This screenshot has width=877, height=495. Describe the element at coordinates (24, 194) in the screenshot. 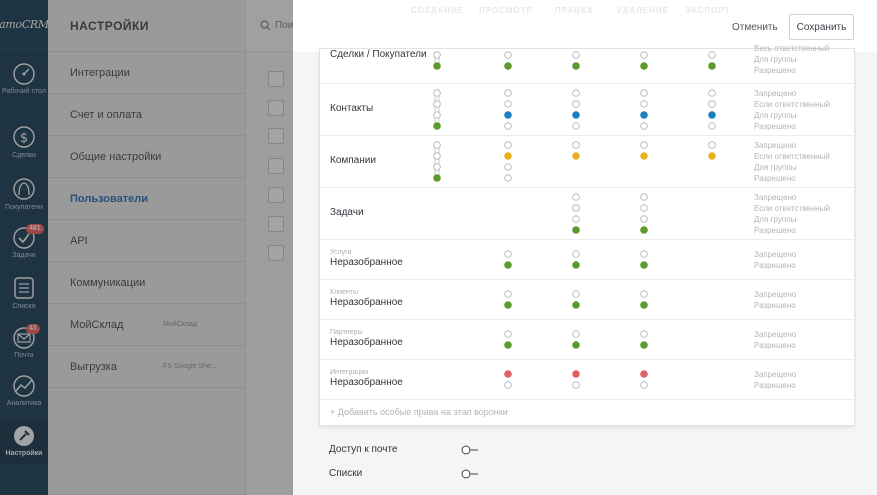

I see `nav-customers: Покупатели` at that location.